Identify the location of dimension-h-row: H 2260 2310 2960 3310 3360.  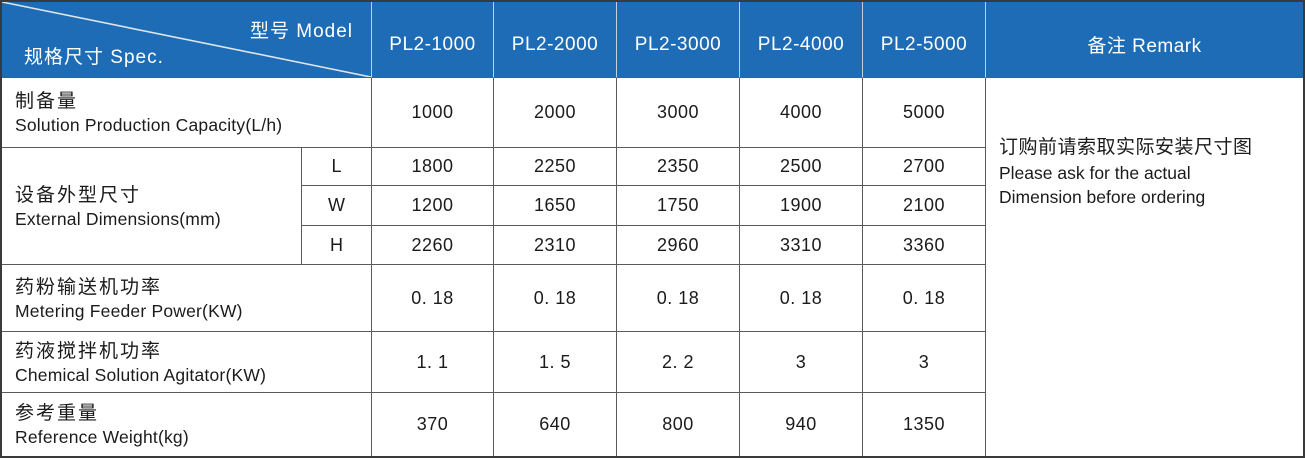
(652, 245).